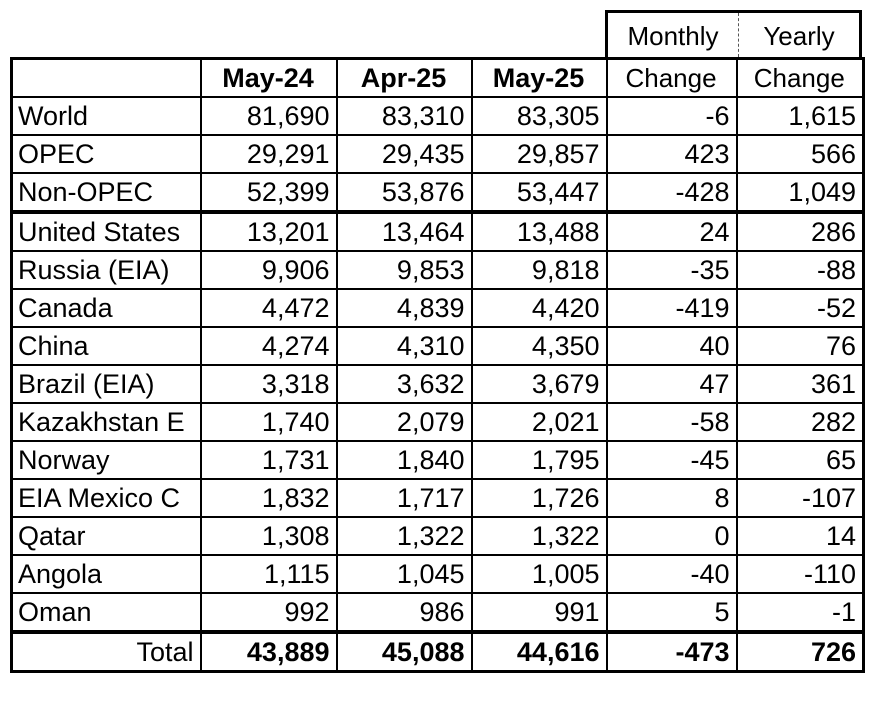 This screenshot has width=872, height=712. I want to click on table-cell: 1,308, so click(268, 536).